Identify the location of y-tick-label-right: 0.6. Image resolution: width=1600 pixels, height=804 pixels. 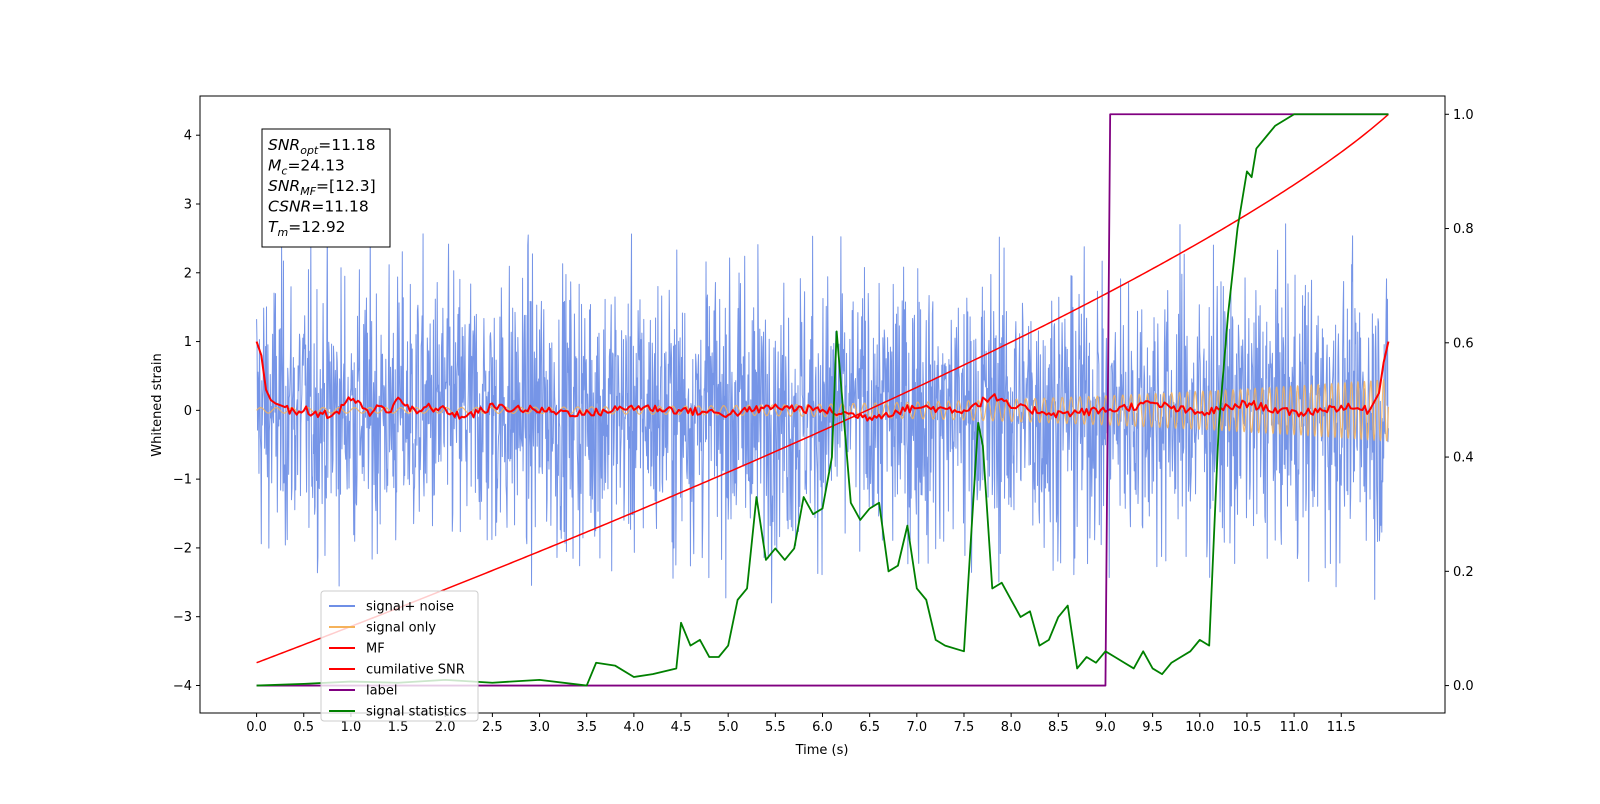
(1463, 343).